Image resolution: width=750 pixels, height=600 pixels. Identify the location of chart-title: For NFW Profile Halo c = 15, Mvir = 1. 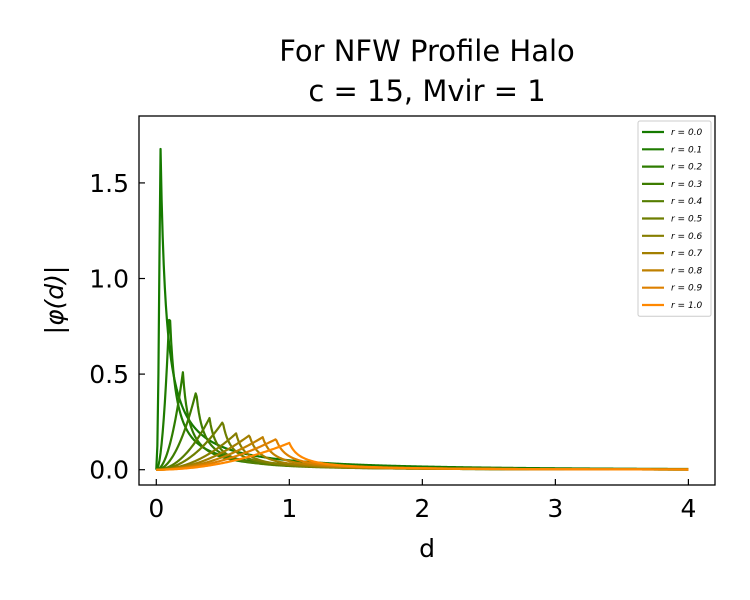
(427, 71).